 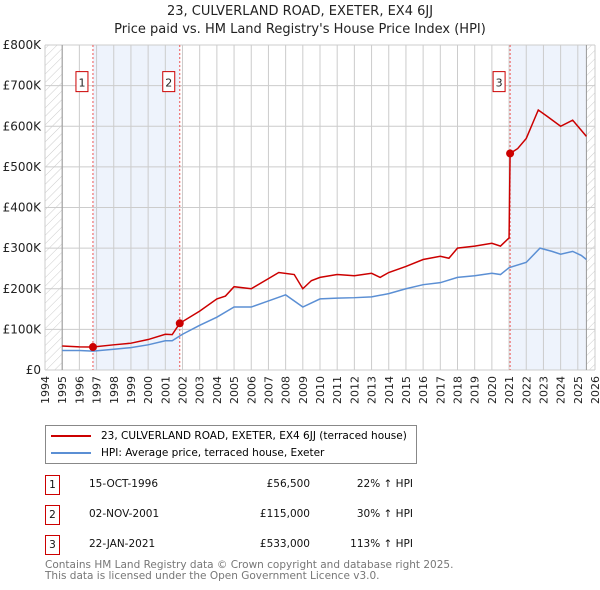 I want to click on transaction-number: 3, so click(x=52, y=545).